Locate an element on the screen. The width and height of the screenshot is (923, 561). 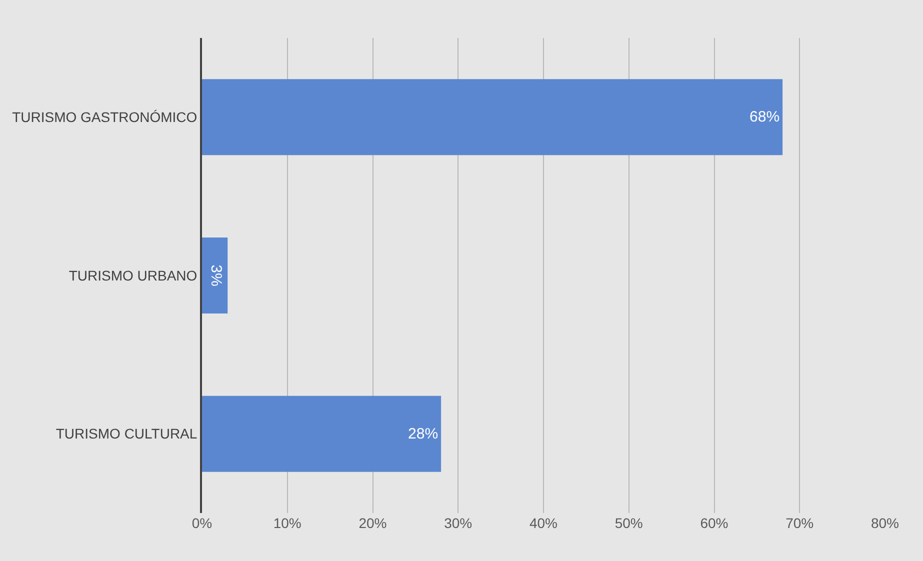
y-tick-label: TURISMO URBANO is located at coordinates (133, 275).